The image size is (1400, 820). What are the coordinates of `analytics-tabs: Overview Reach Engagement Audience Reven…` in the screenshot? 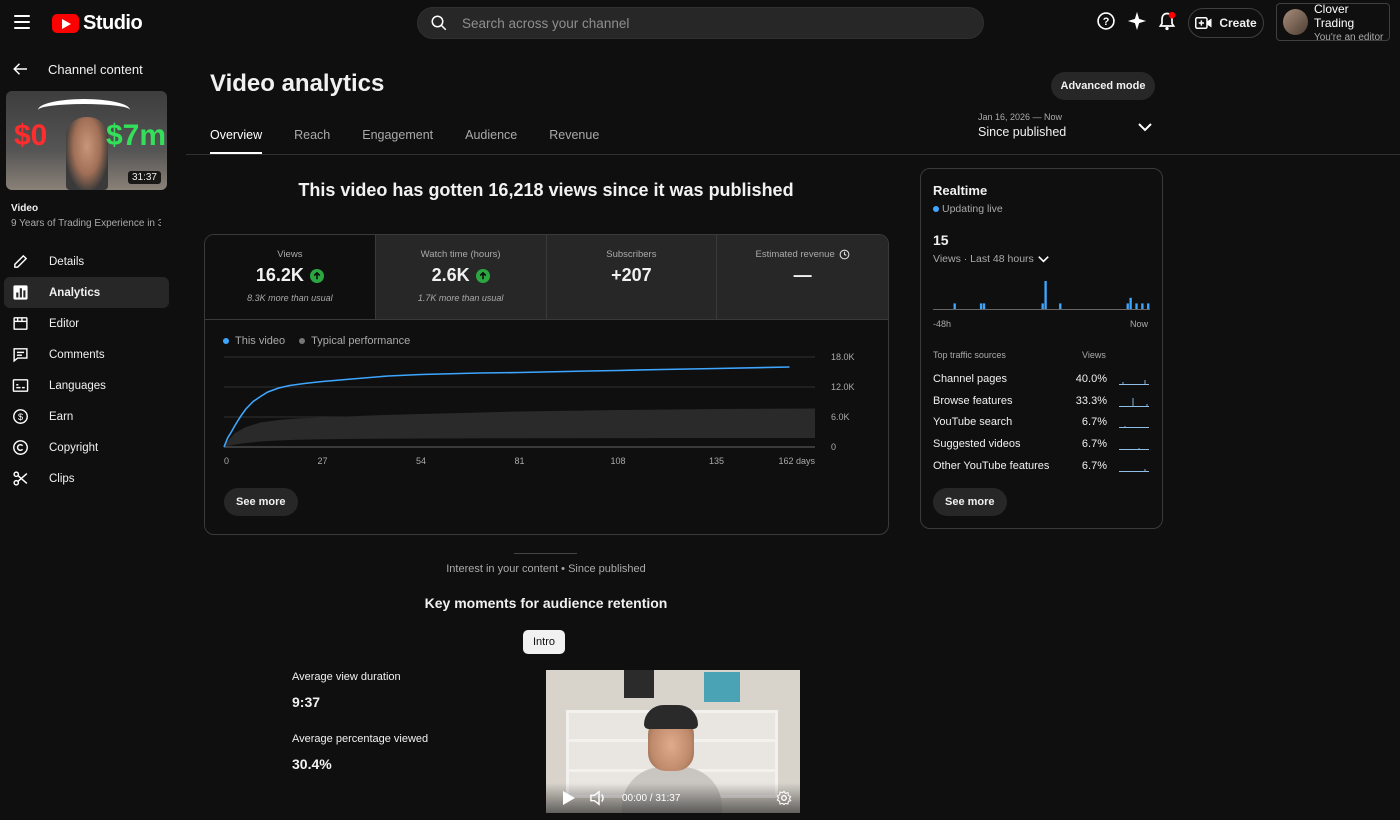 It's located at (420, 141).